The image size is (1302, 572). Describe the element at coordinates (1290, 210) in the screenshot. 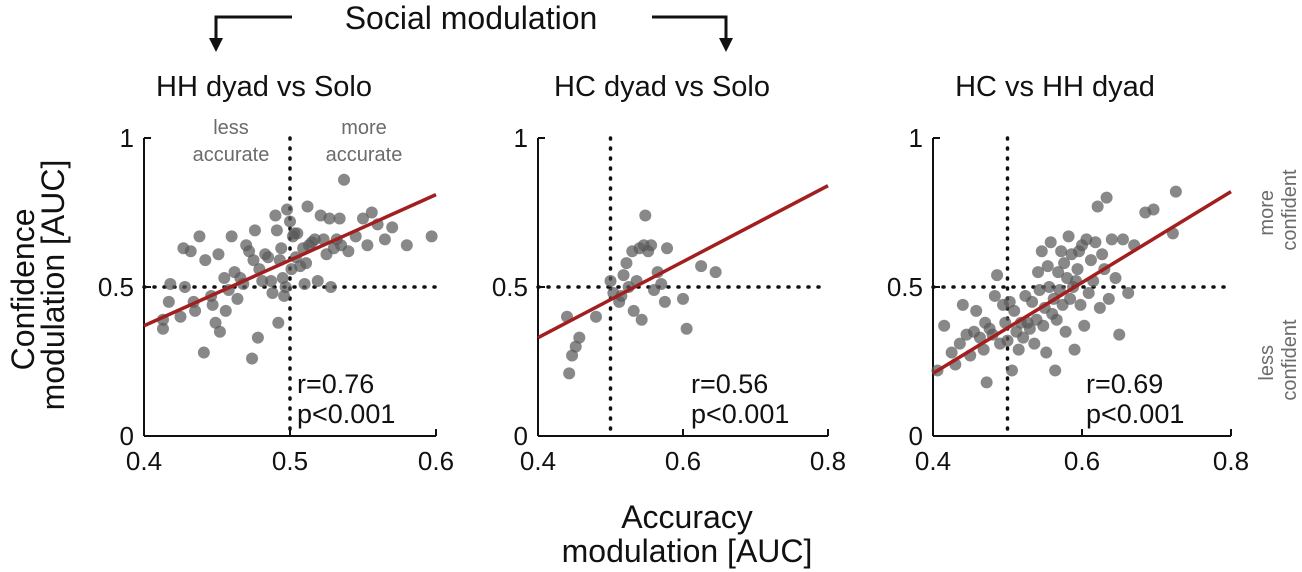

I see `more-confident-line-2: confident` at that location.